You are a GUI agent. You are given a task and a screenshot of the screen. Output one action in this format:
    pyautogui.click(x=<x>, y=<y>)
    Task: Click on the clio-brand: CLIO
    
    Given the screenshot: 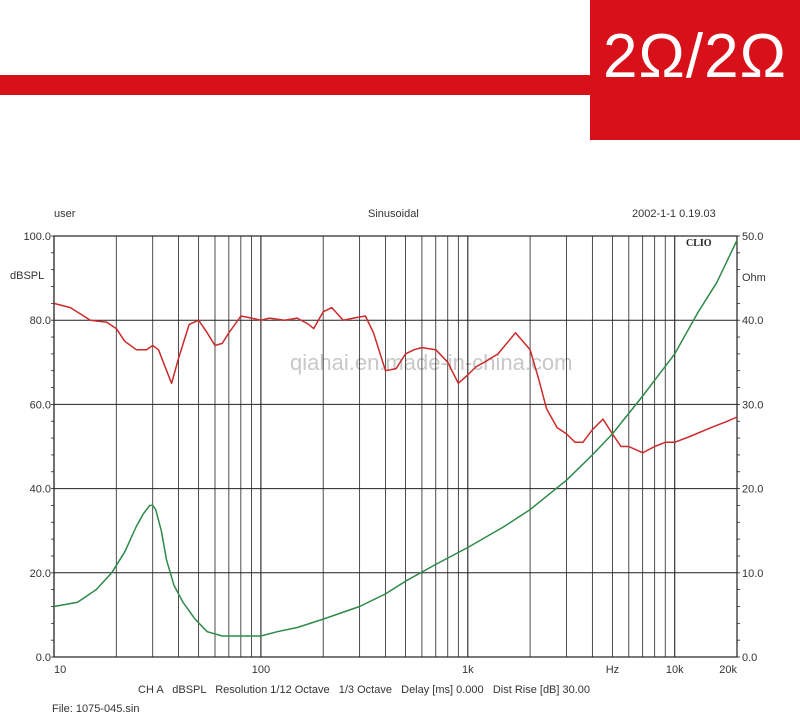 What is the action you would take?
    pyautogui.click(x=699, y=243)
    